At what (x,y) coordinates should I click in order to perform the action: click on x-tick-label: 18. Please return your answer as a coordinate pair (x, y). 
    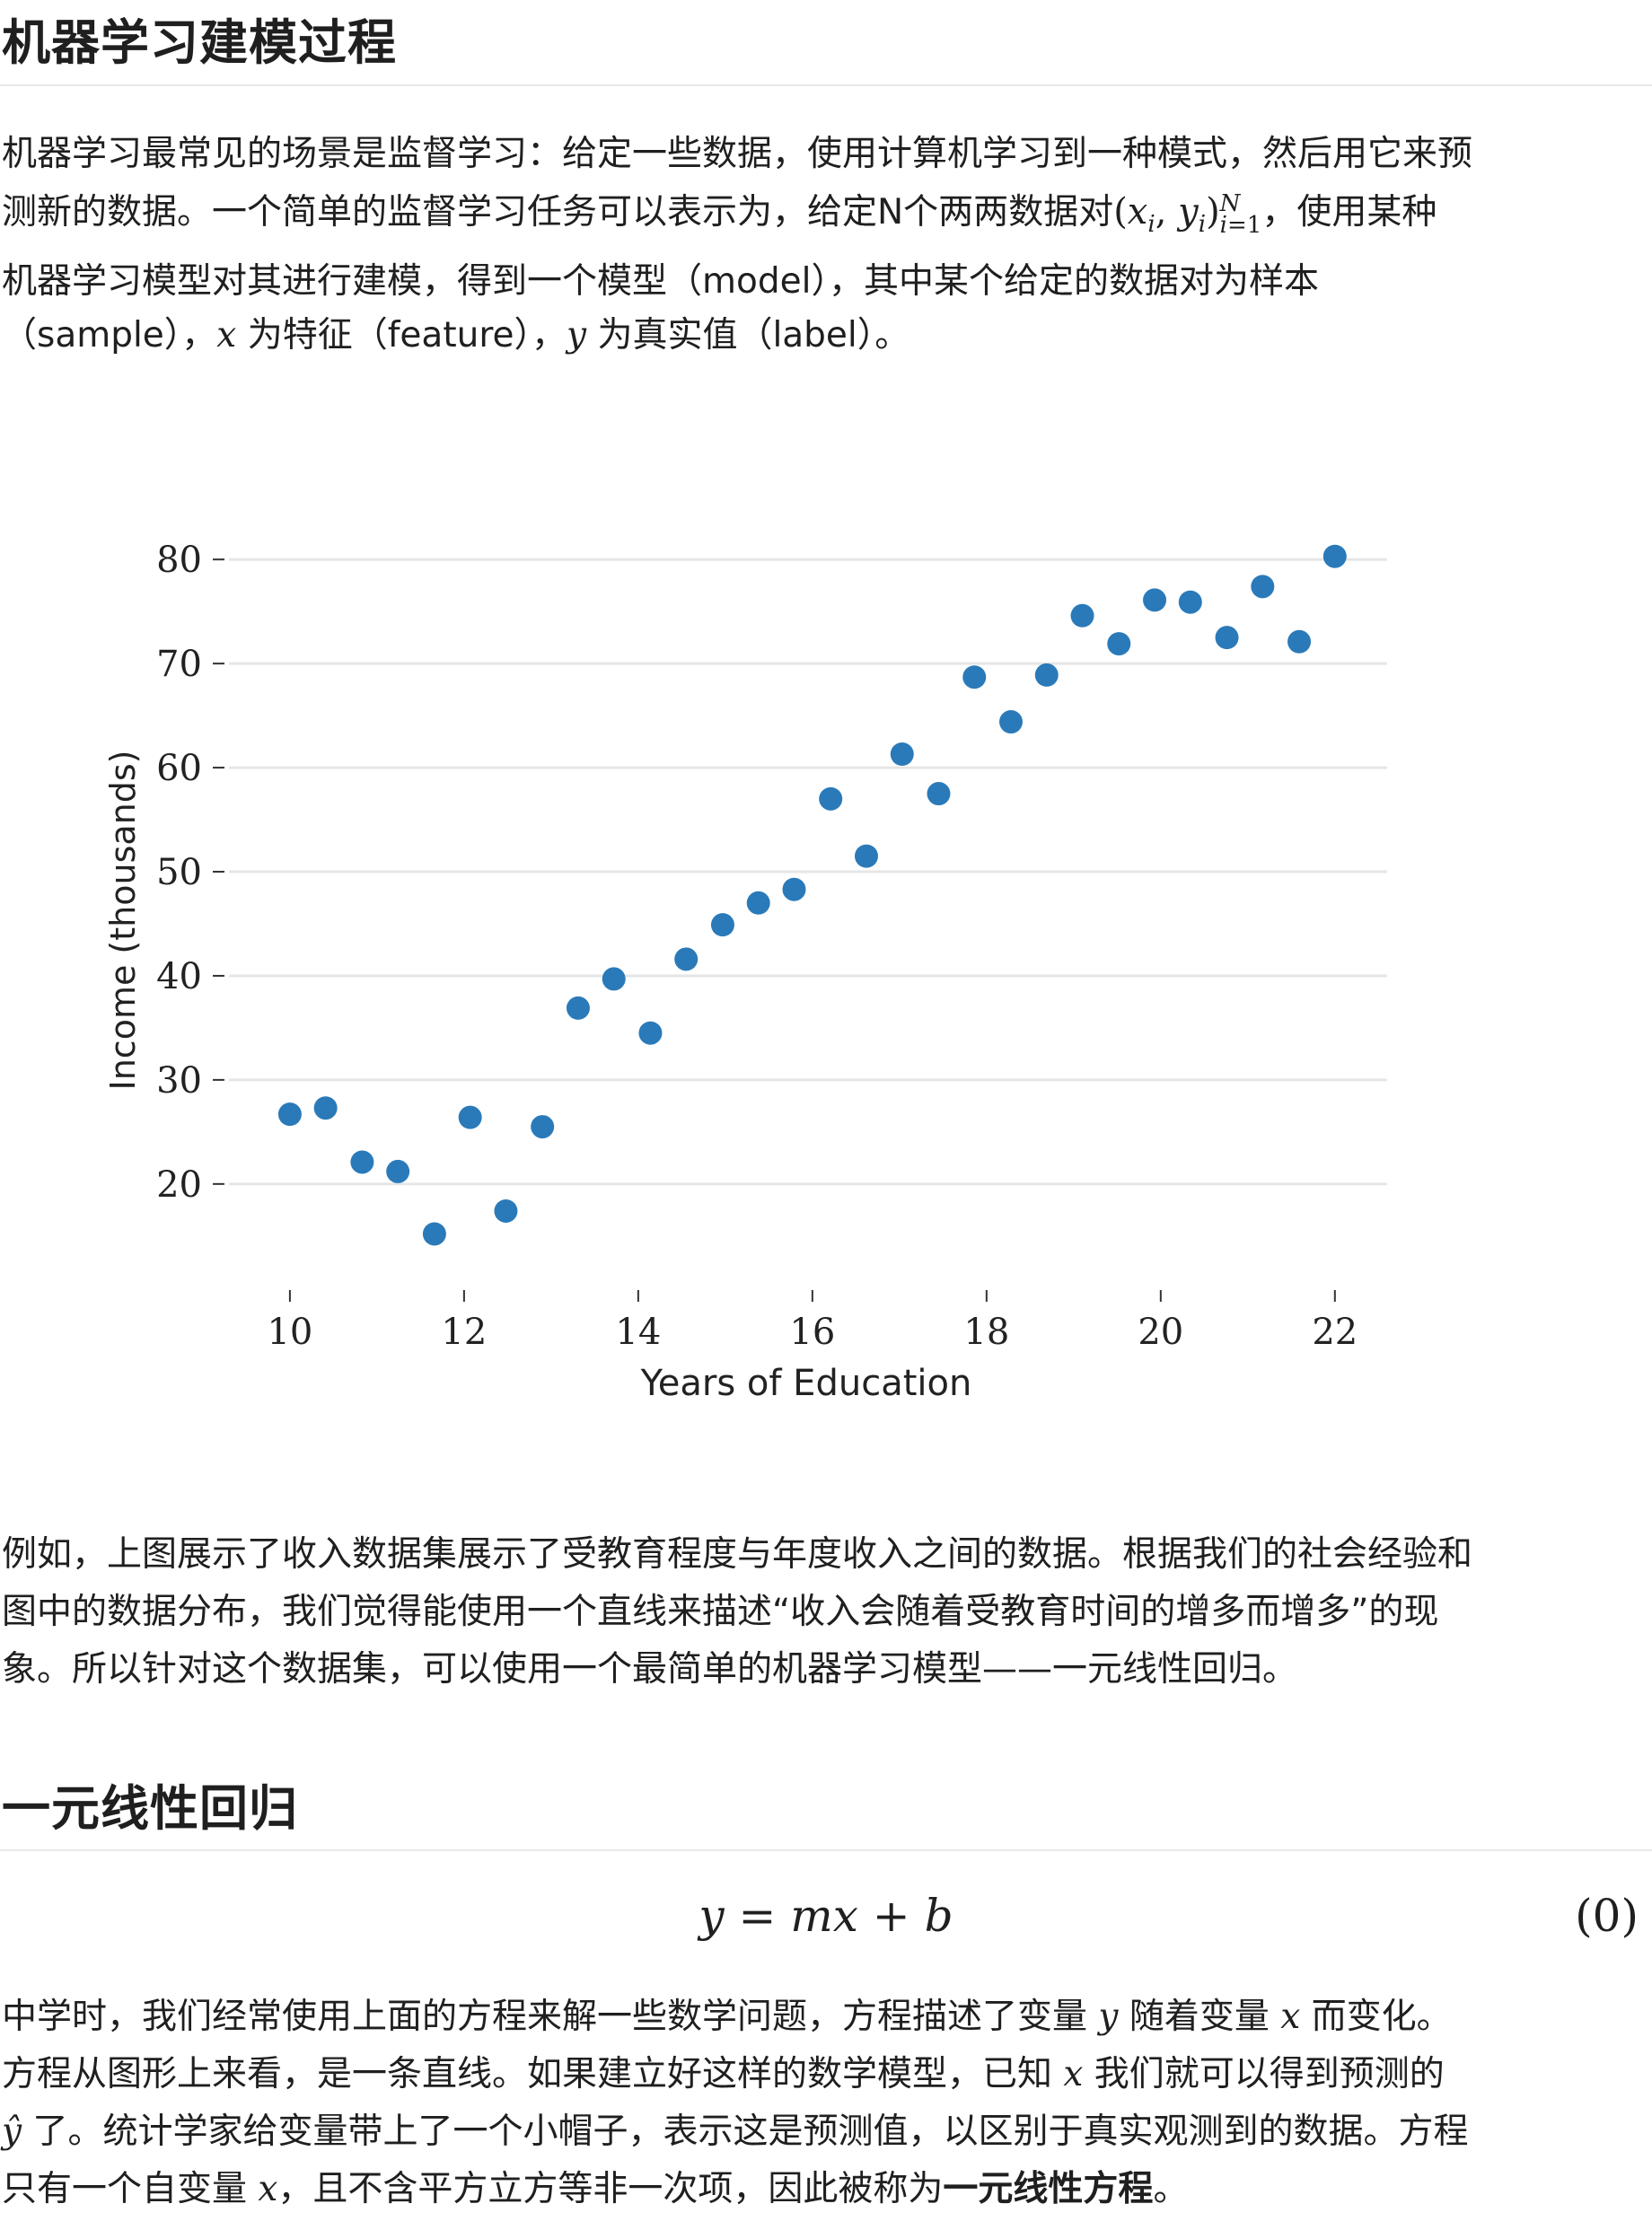
    Looking at the image, I should click on (986, 1332).